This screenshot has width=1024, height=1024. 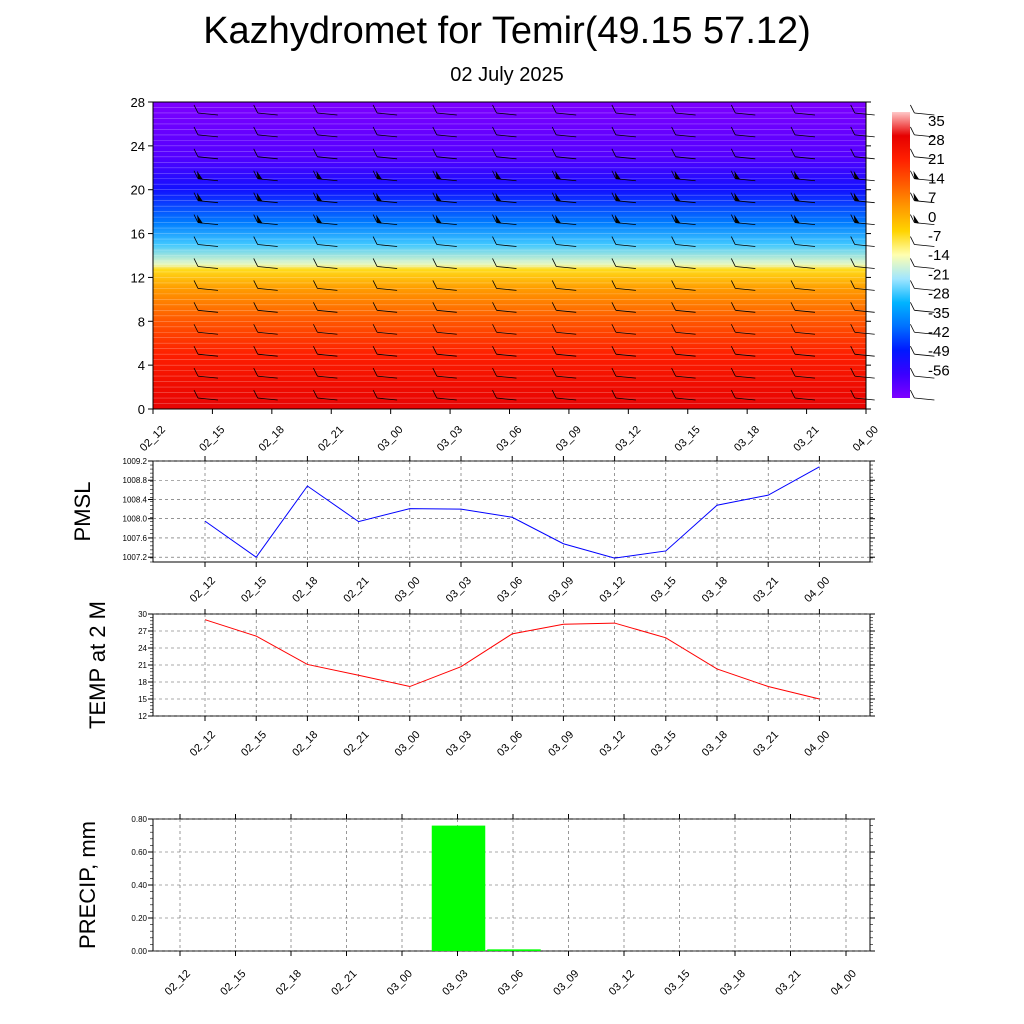 I want to click on y-tick-label: 0, so click(x=141, y=409).